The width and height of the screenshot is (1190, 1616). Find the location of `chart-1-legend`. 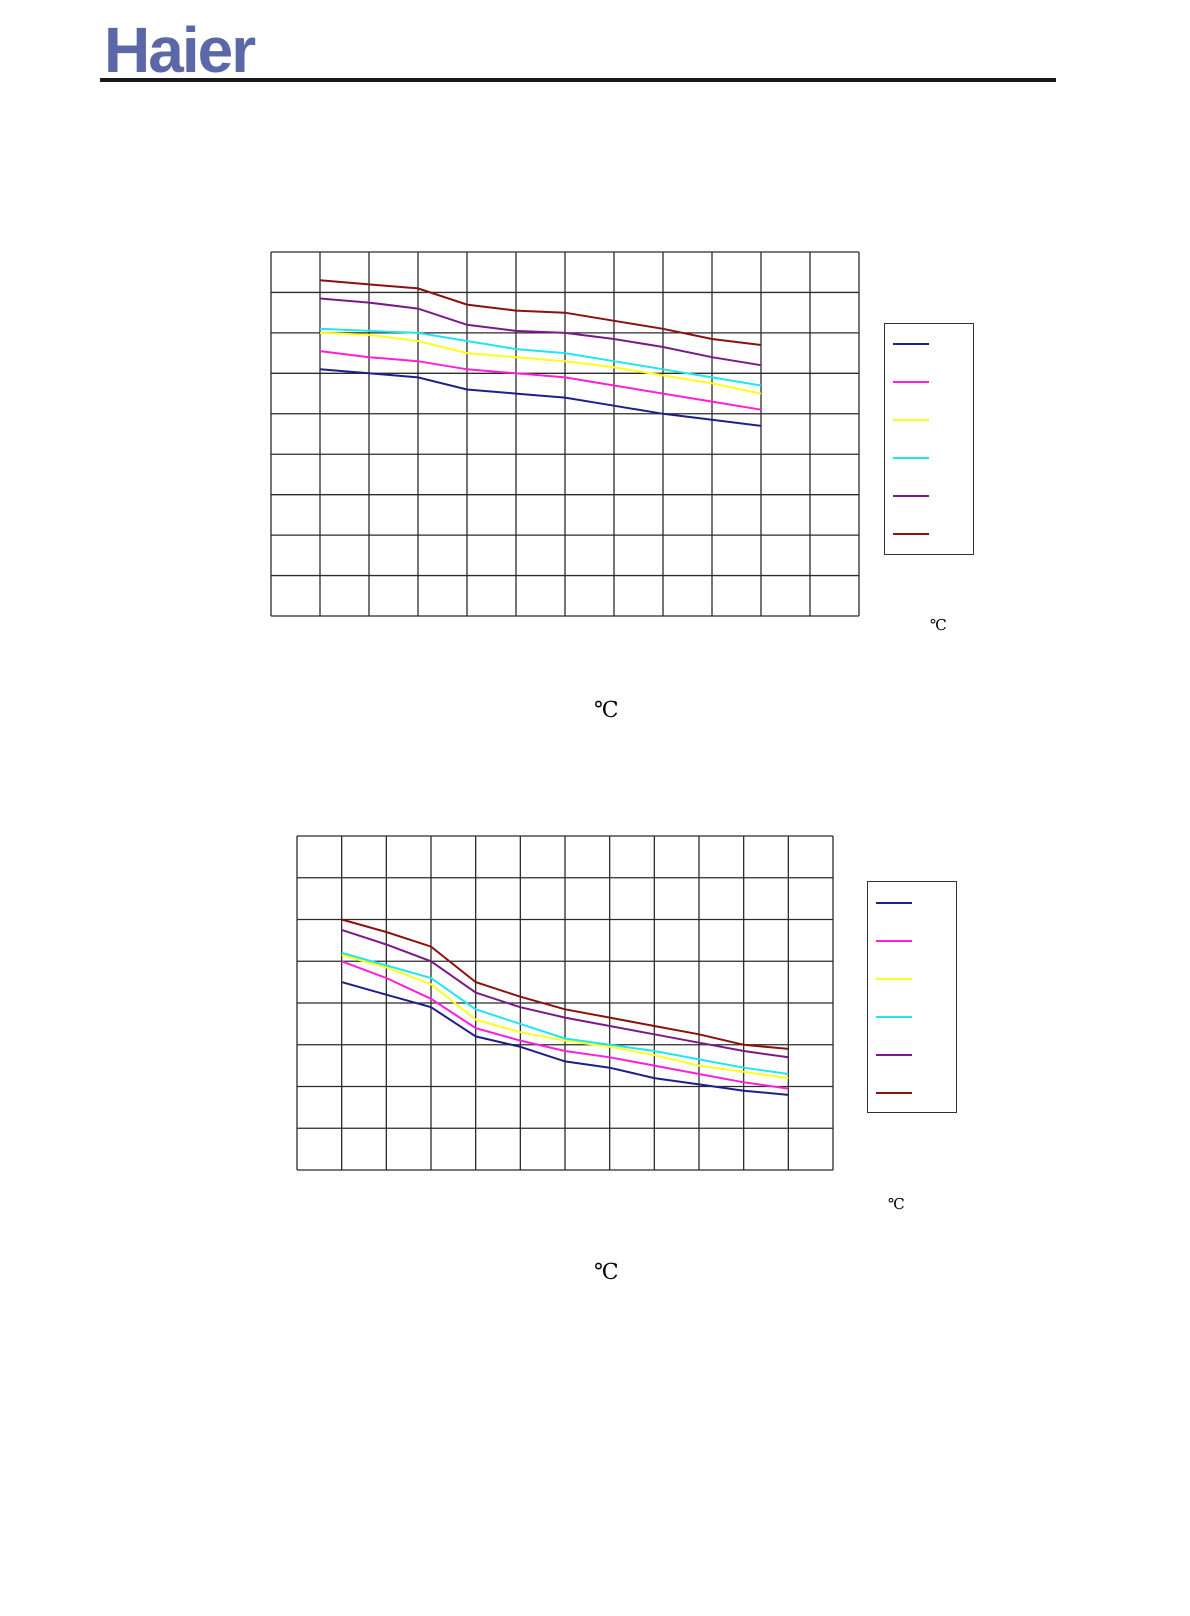

chart-1-legend is located at coordinates (929, 439).